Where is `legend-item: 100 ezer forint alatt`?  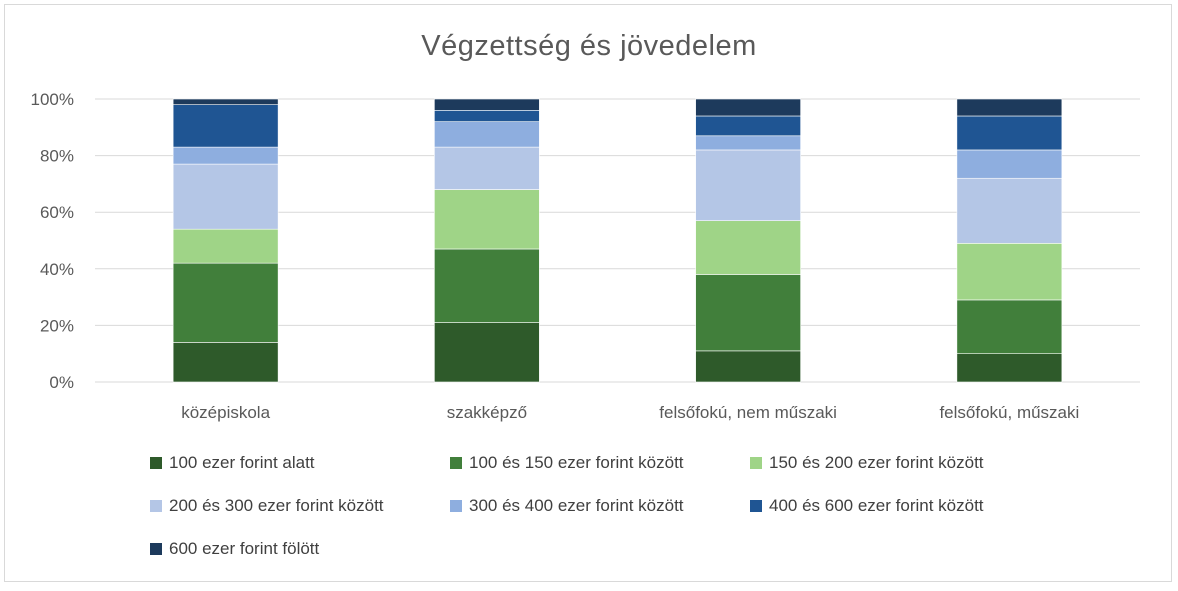 legend-item: 100 ezer forint alatt is located at coordinates (232, 463).